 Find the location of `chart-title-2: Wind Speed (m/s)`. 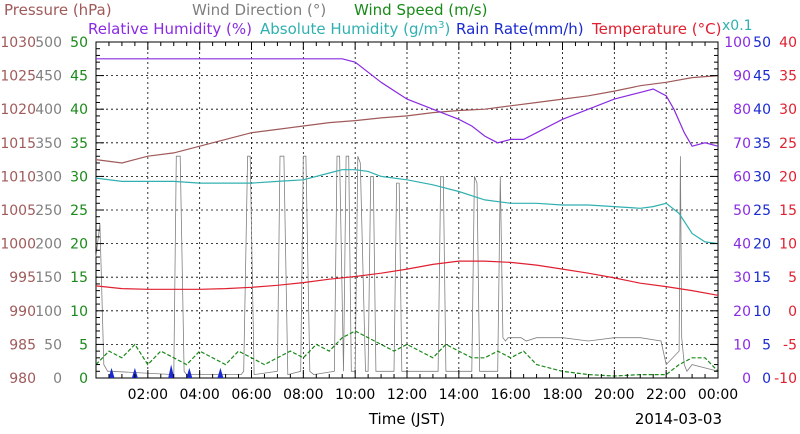

chart-title-2: Wind Speed (m/s) is located at coordinates (420, 10).